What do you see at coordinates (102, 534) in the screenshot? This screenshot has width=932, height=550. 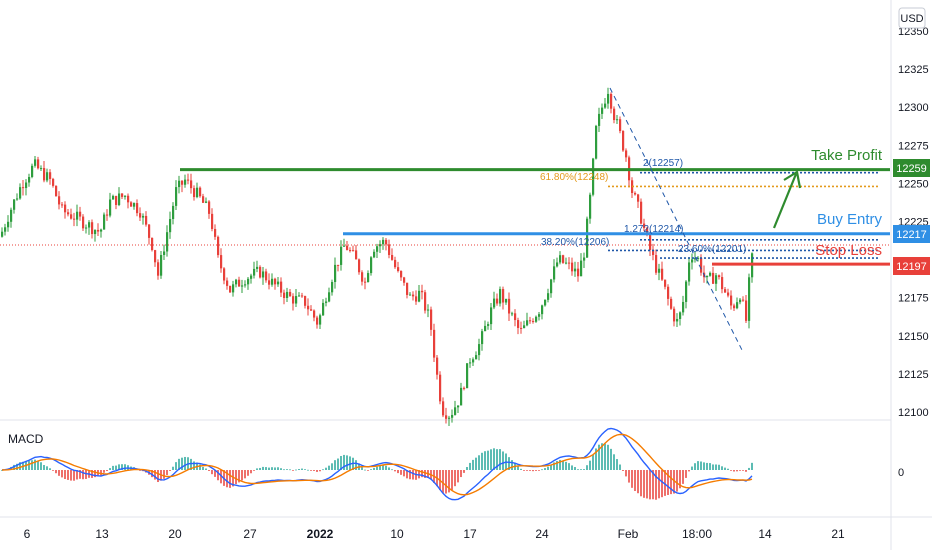 I see `x-tick-label: 13` at bounding box center [102, 534].